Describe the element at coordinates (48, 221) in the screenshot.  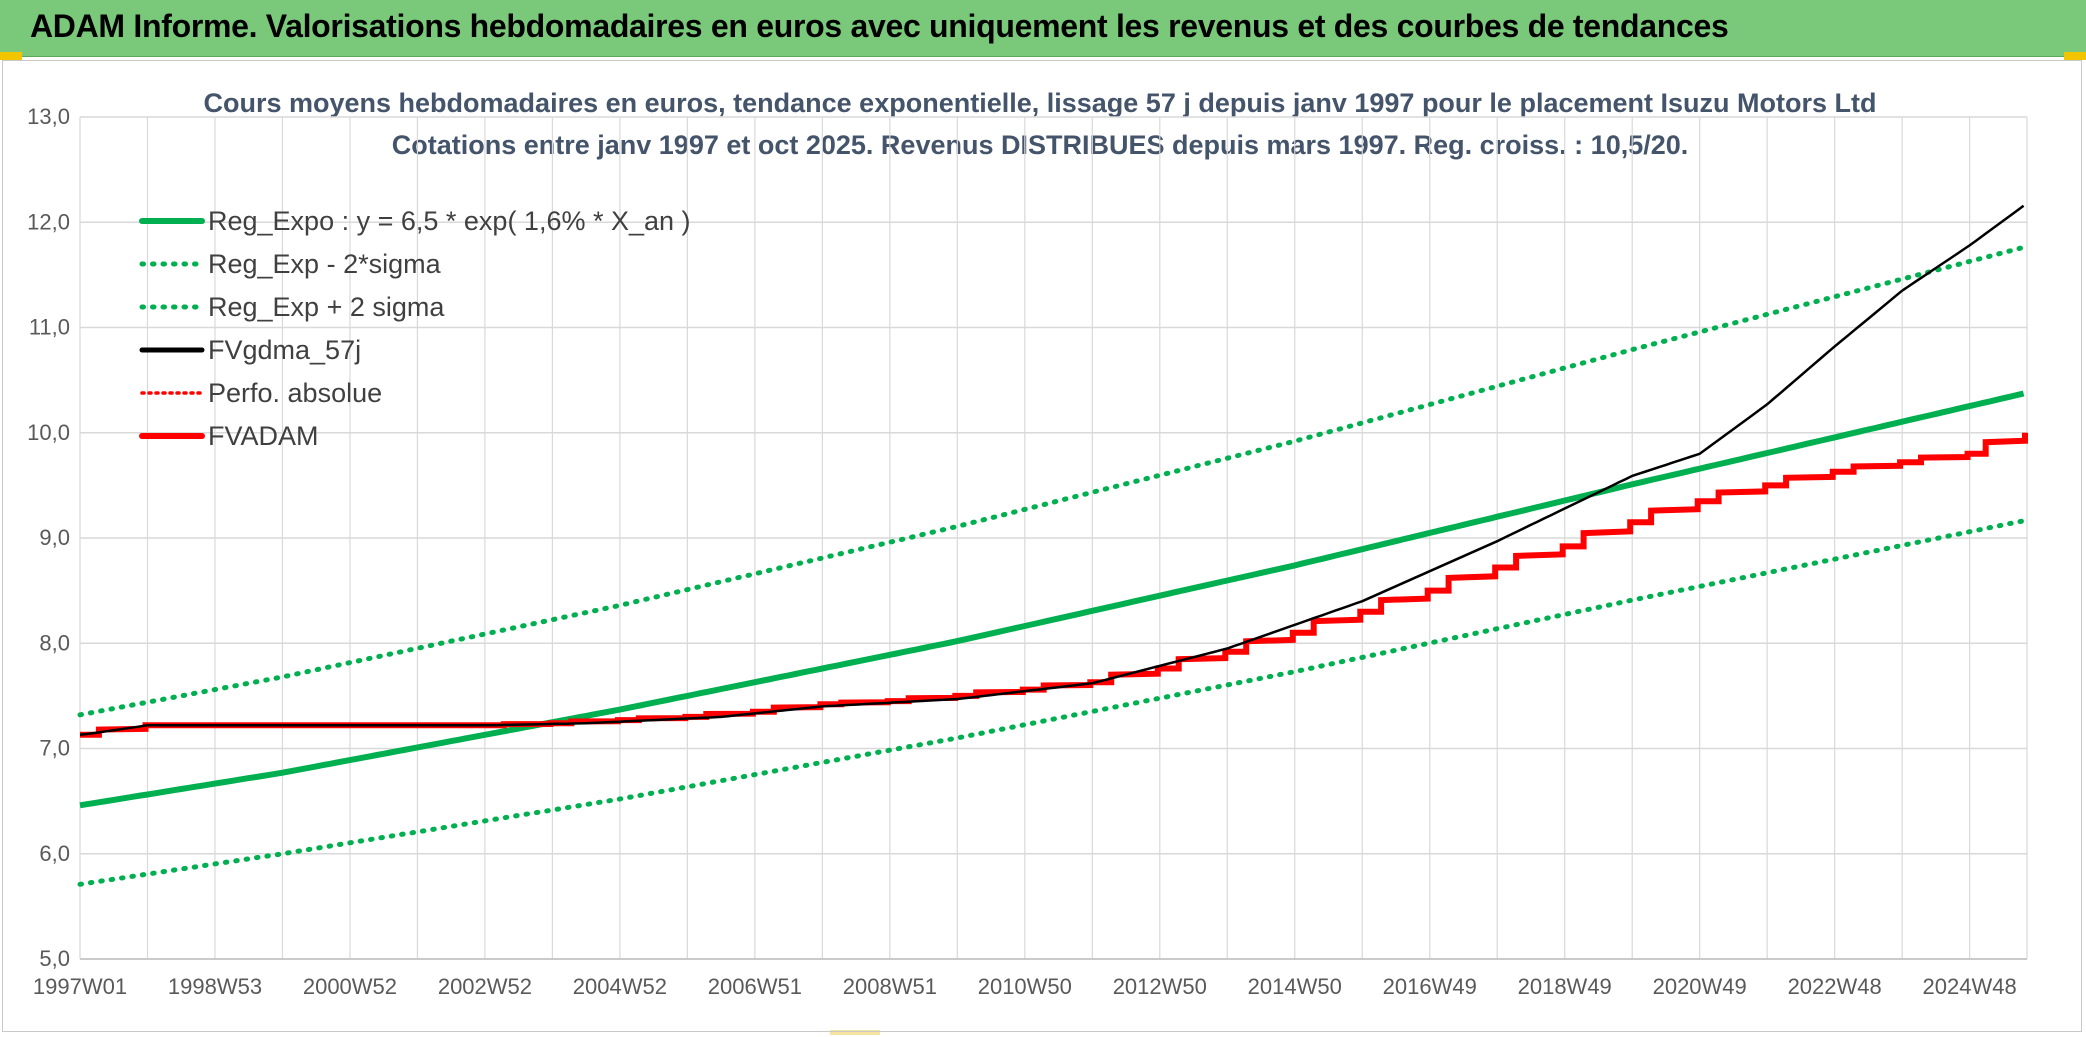
I see `y-tick-label: 12,0` at that location.